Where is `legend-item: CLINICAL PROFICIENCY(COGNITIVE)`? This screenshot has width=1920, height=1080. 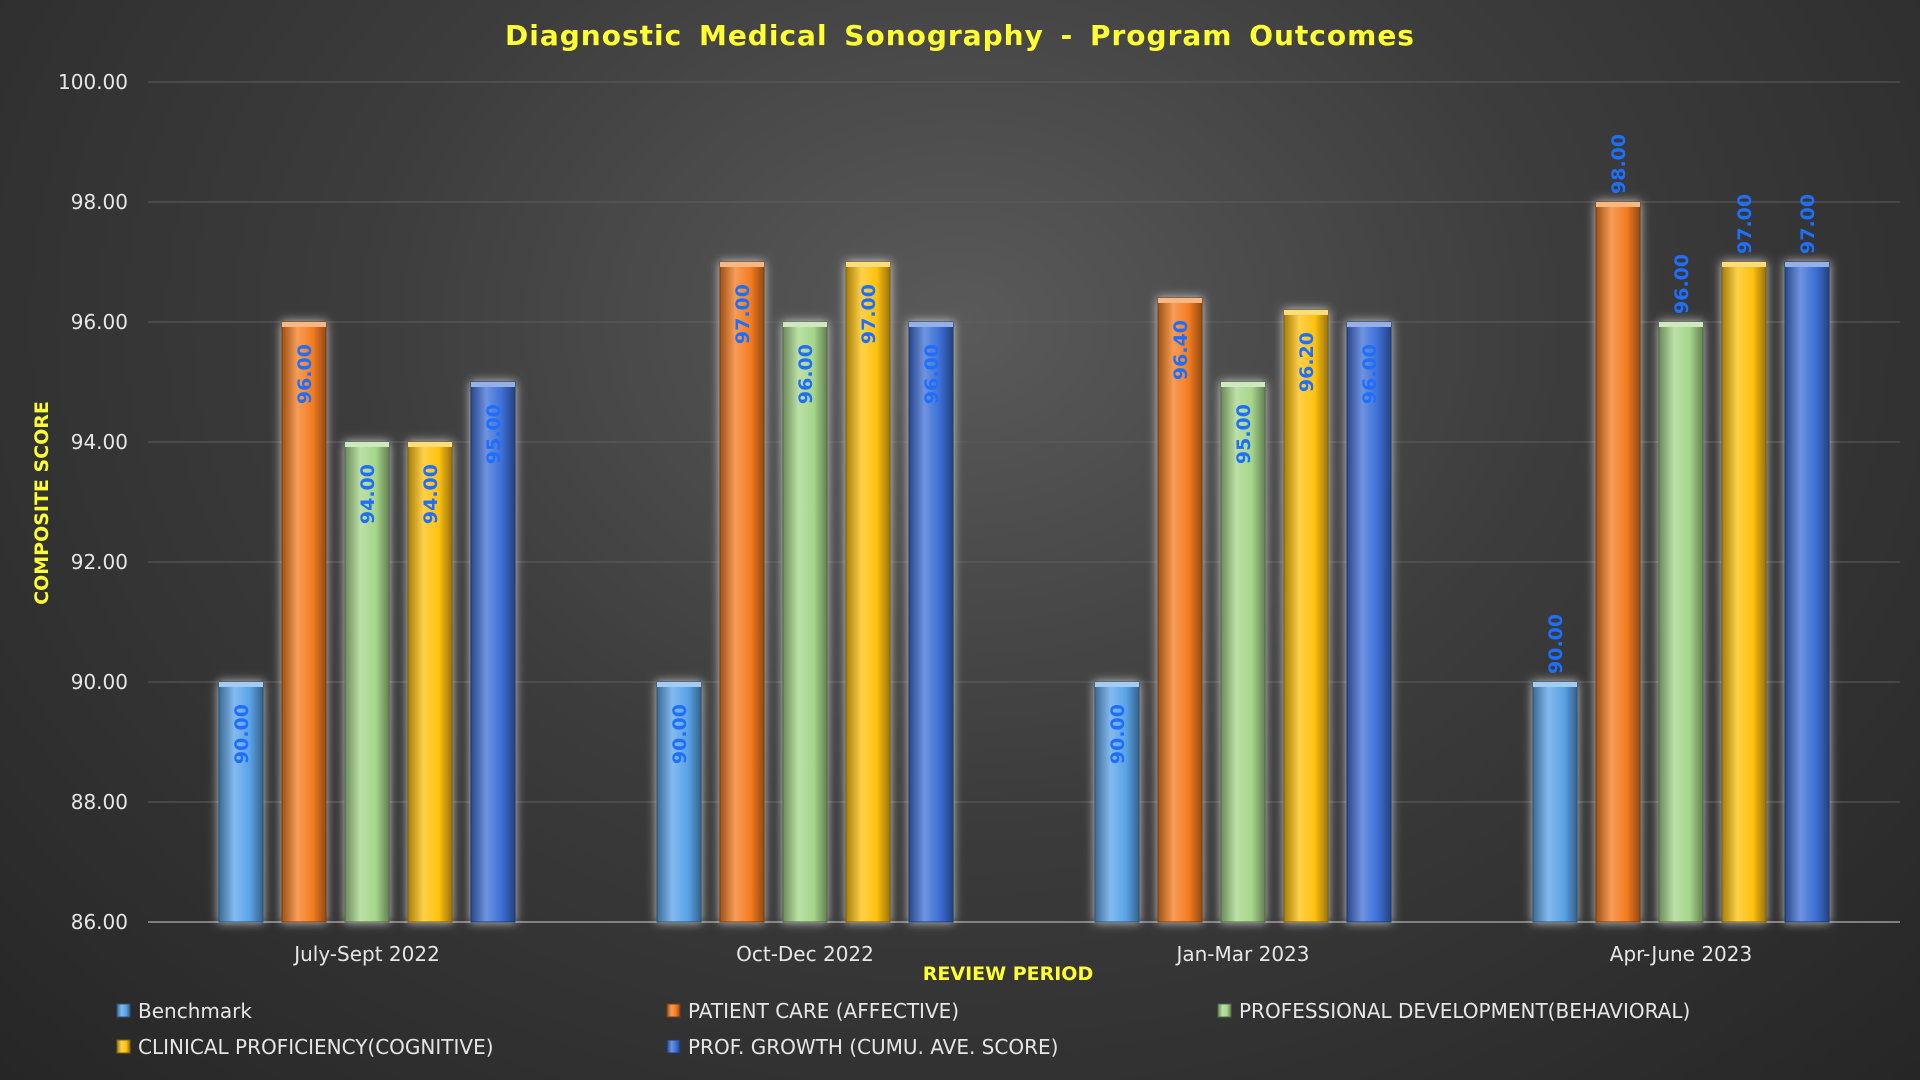
legend-item: CLINICAL PROFICIENCY(COGNITIVE) is located at coordinates (305, 1047).